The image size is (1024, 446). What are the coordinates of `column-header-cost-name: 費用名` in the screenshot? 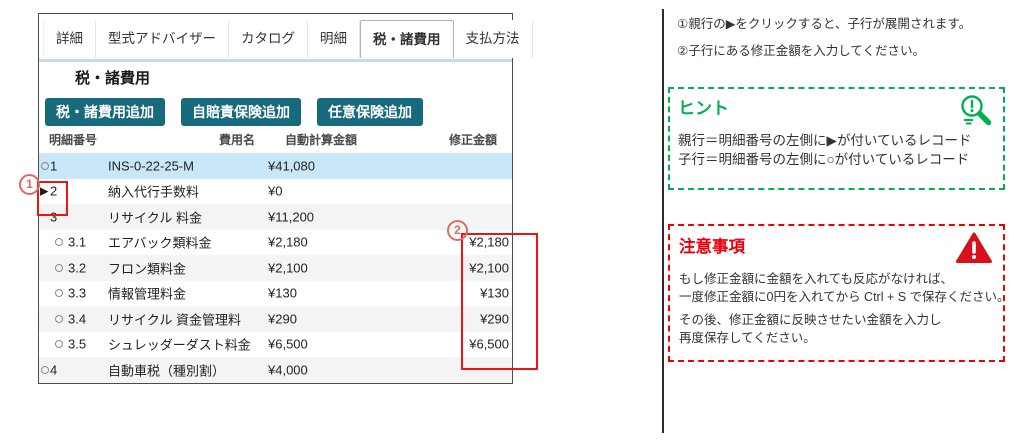 It's located at (237, 140).